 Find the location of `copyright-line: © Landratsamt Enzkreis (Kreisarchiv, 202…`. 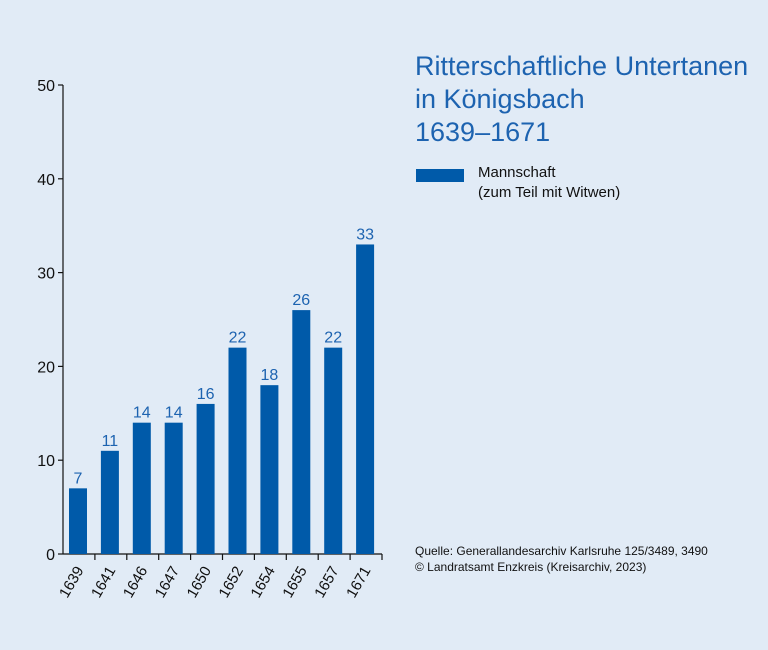

copyright-line: © Landratsamt Enzkreis (Kreisarchiv, 202… is located at coordinates (531, 567).